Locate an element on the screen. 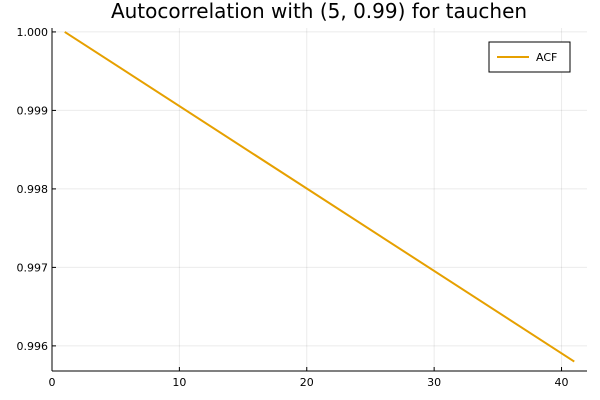  y-tick-label-3: 0.999 is located at coordinates (33, 110).